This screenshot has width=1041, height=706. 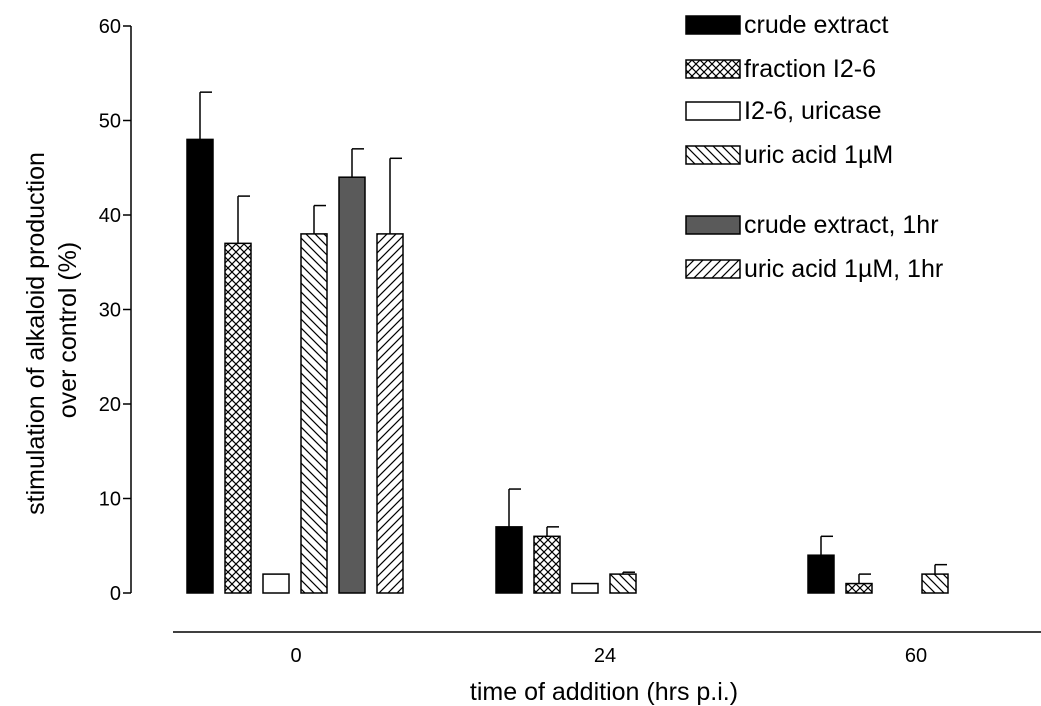 I want to click on y-tick-label: 0, so click(x=115, y=594).